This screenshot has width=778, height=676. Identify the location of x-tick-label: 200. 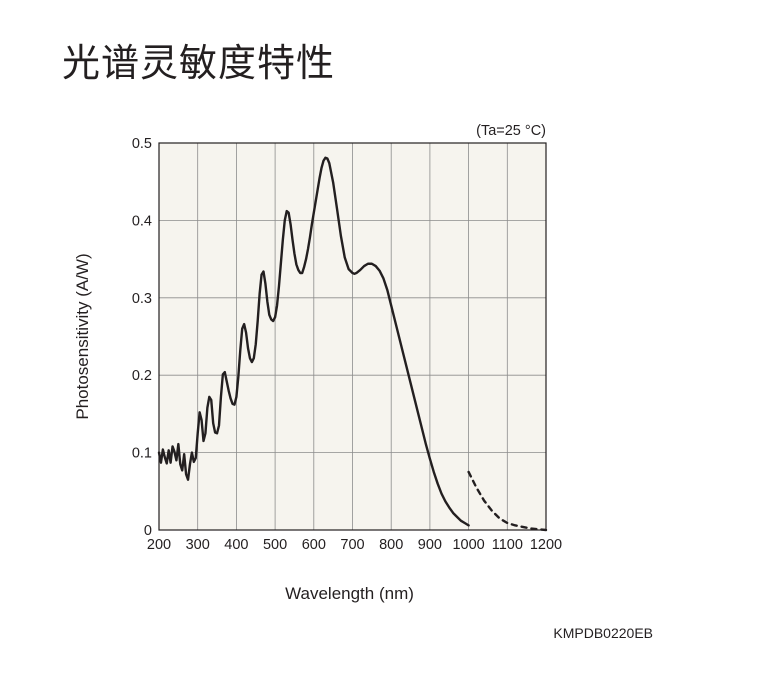
(159, 545).